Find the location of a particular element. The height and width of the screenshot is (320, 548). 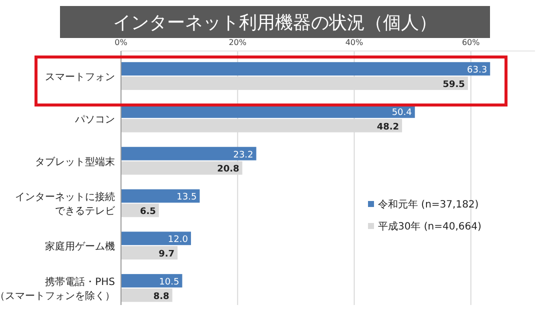

y-tick-label: インターネットに接続できるテレビ is located at coordinates (65, 204).